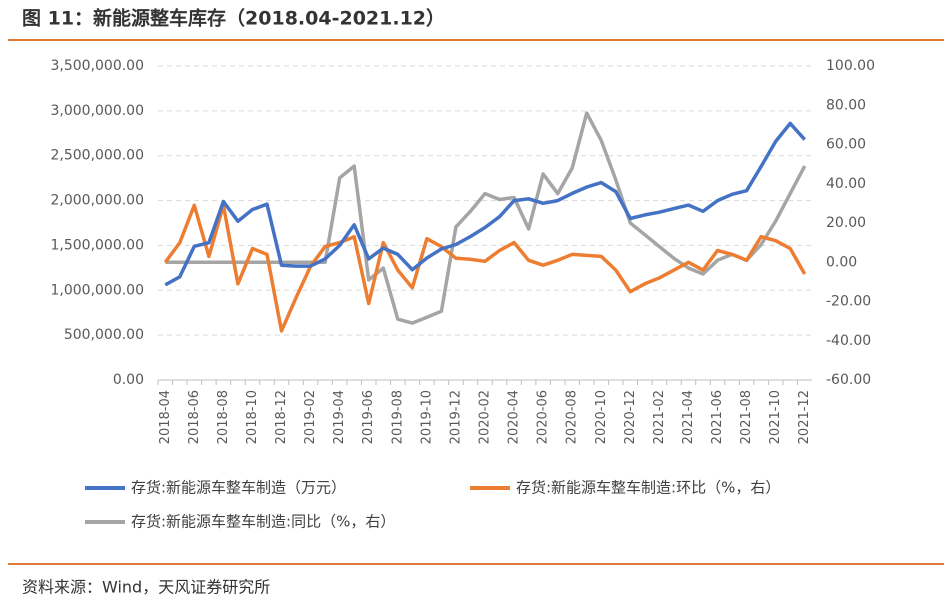 The image size is (952, 606). Describe the element at coordinates (97, 290) in the screenshot. I see `y-tick-label: 1,000,000.00` at that location.